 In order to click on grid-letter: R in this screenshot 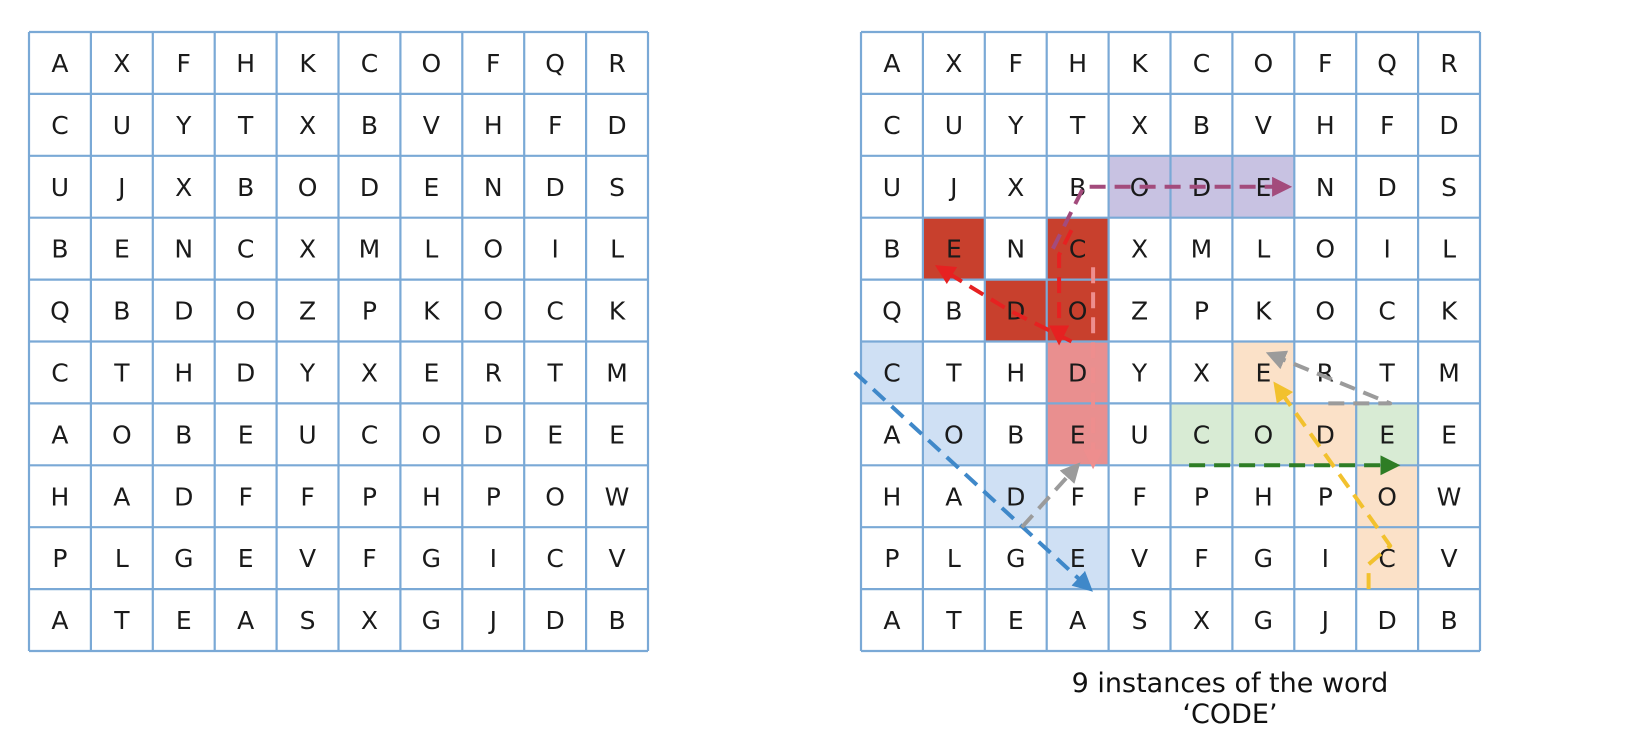, I will do `click(616, 63)`.